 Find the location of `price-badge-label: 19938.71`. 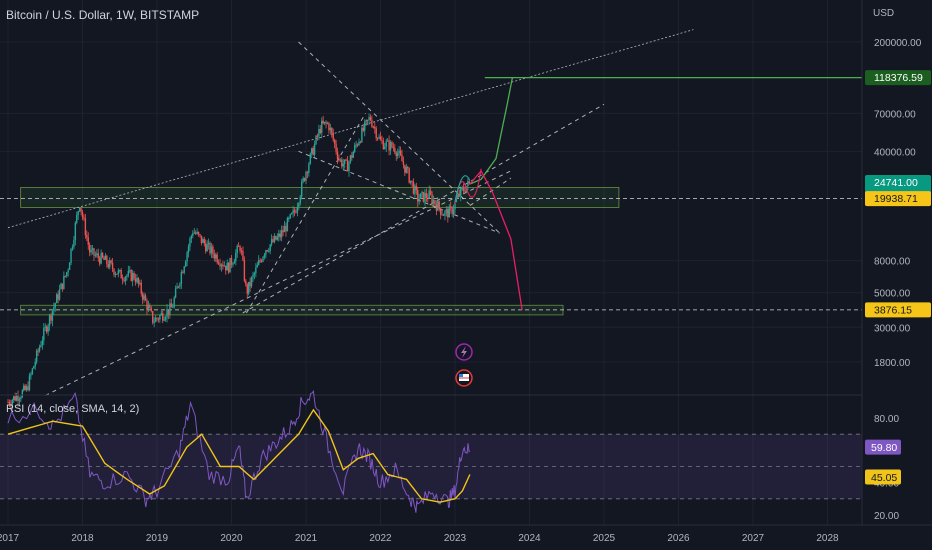

price-badge-label: 19938.71 is located at coordinates (896, 199).